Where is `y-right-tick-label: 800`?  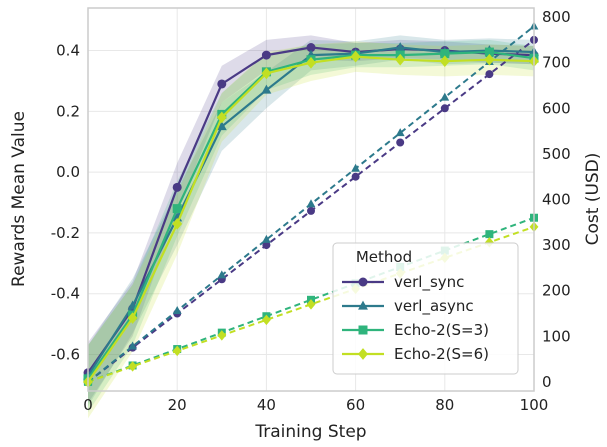
y-right-tick-label: 800 is located at coordinates (556, 17).